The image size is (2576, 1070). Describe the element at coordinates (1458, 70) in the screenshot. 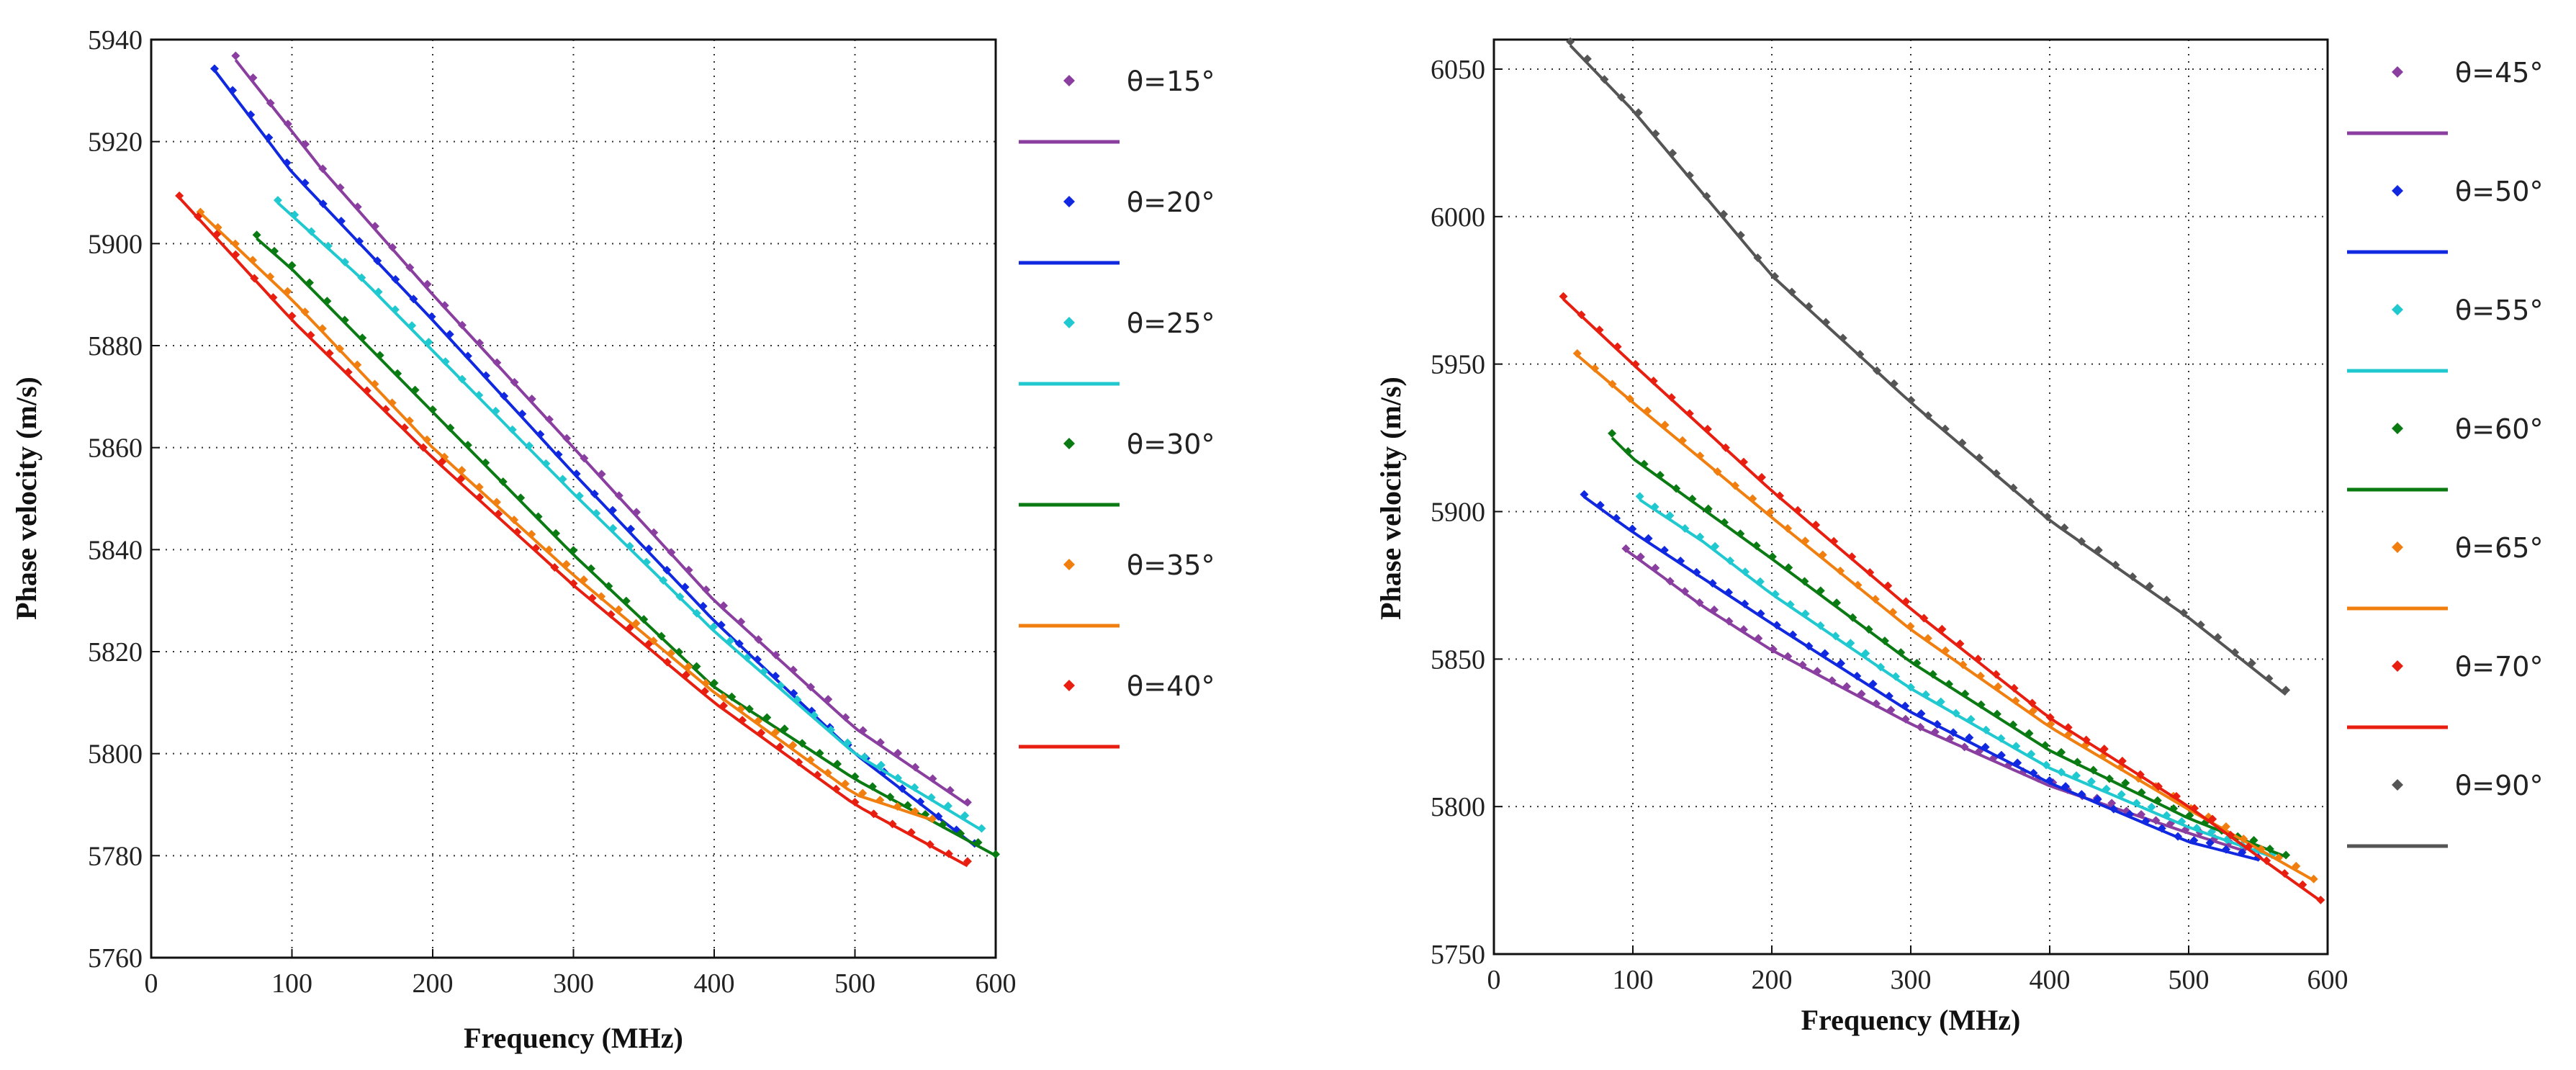

I see `y-tick-label: 6050` at that location.